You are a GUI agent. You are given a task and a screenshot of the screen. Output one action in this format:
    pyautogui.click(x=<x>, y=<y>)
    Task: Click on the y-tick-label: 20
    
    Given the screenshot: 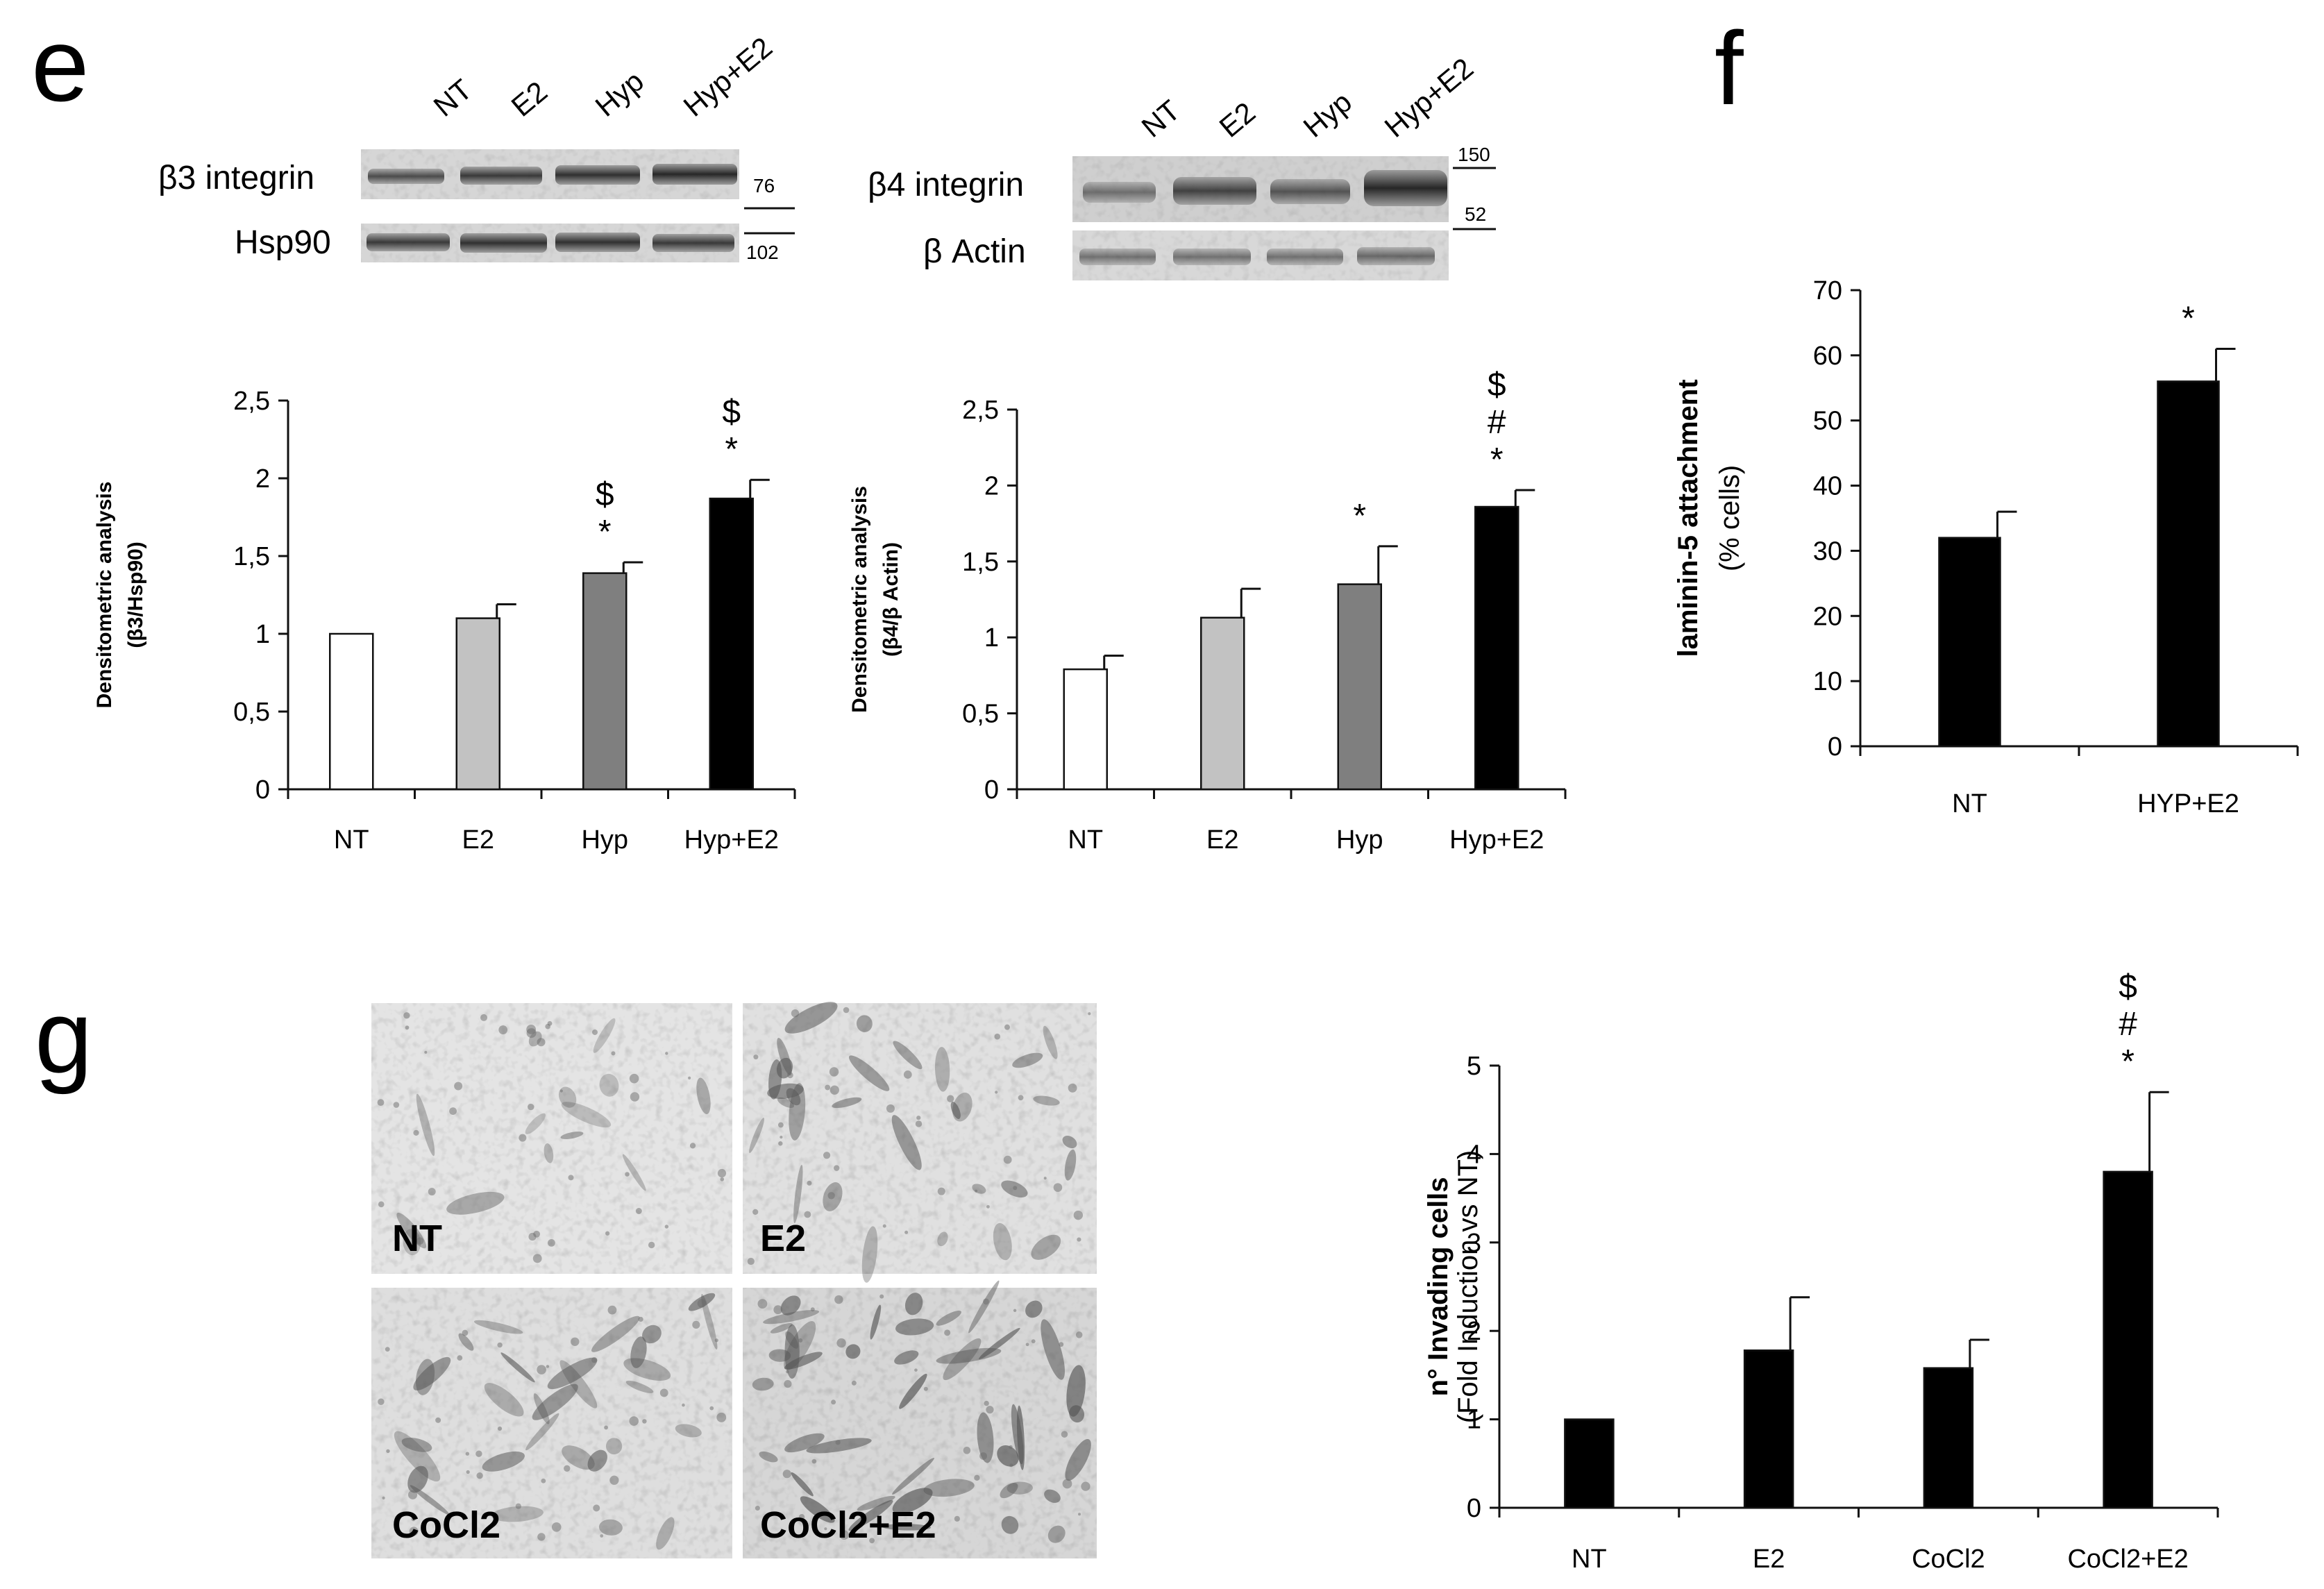 What is the action you would take?
    pyautogui.click(x=1827, y=616)
    